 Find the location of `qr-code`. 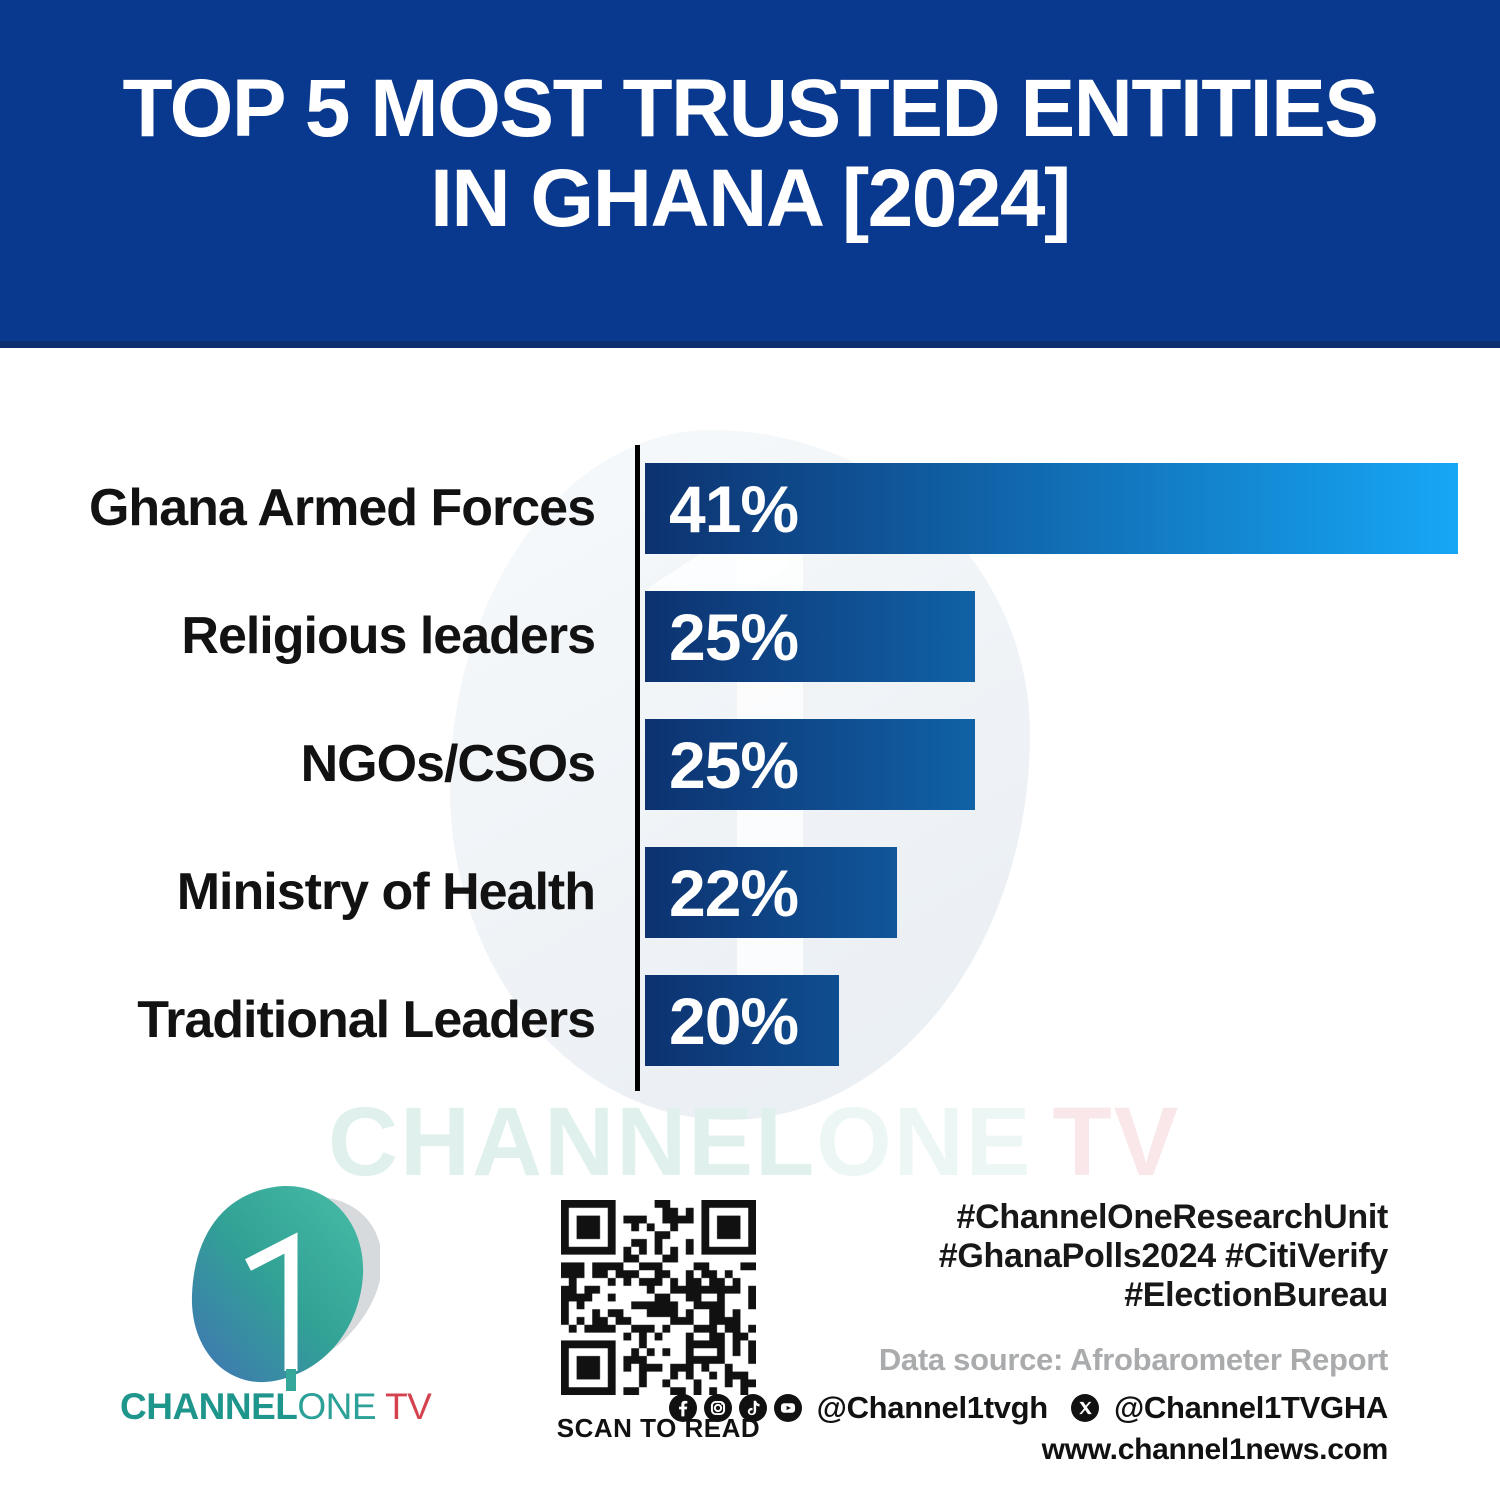

qr-code is located at coordinates (658, 1297).